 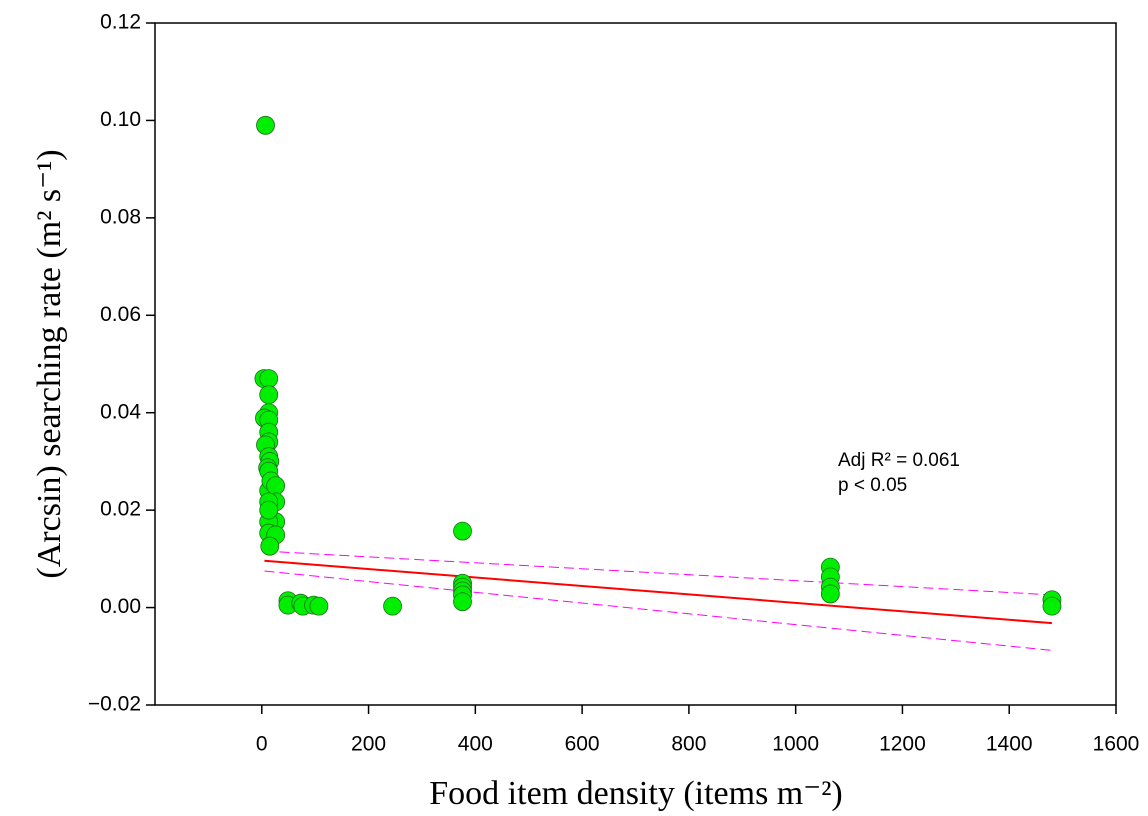 I want to click on y-tick-label: 0.08, so click(x=120, y=216).